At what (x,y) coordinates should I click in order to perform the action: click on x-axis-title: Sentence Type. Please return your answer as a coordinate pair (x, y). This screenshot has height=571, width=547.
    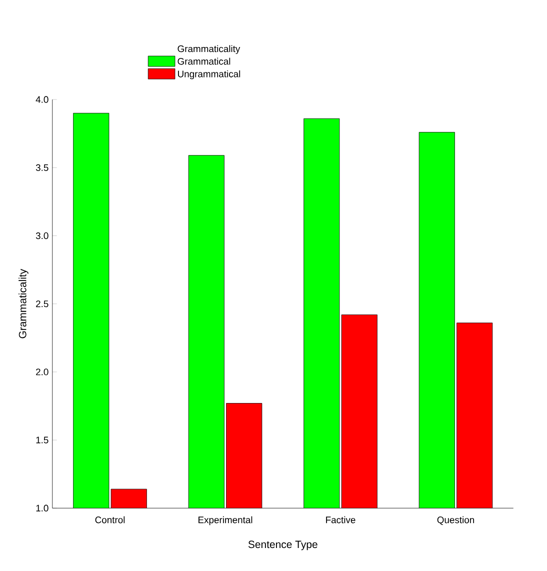
    Looking at the image, I should click on (283, 545).